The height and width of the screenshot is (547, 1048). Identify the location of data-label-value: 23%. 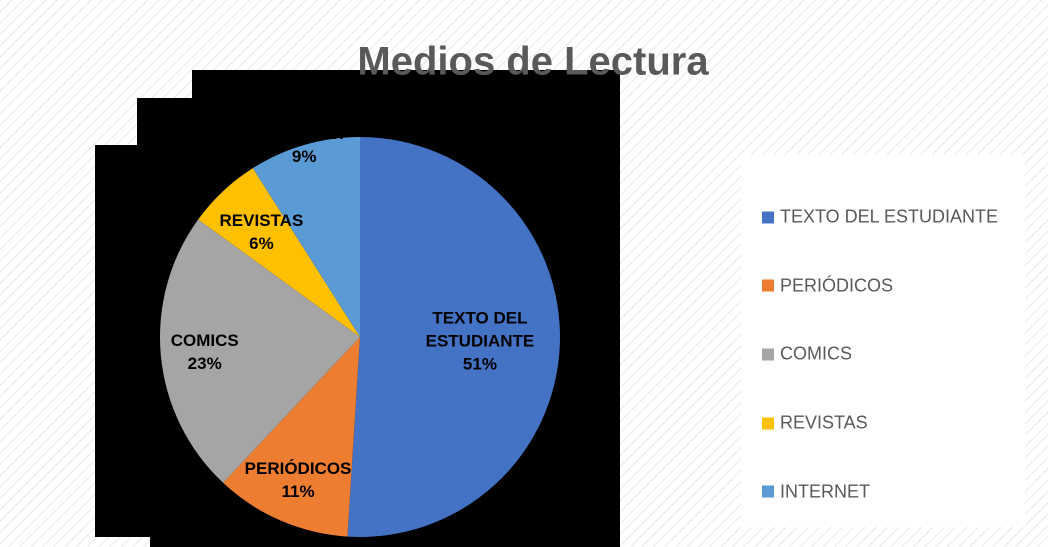
(204, 363).